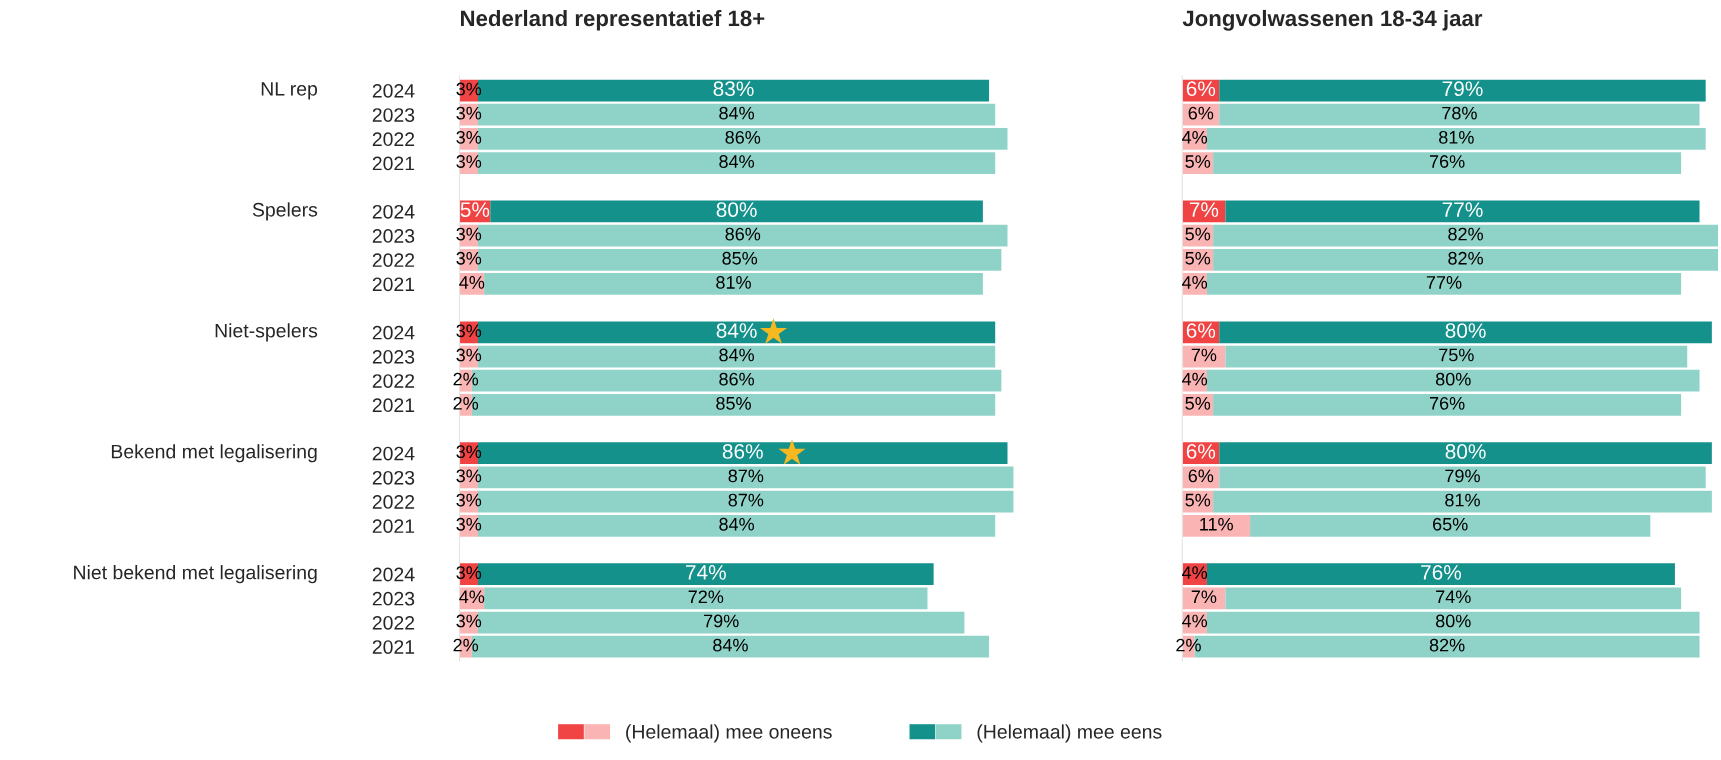 The height and width of the screenshot is (760, 1721). What do you see at coordinates (195, 574) in the screenshot?
I see `text: Niet bekend met legalisering` at bounding box center [195, 574].